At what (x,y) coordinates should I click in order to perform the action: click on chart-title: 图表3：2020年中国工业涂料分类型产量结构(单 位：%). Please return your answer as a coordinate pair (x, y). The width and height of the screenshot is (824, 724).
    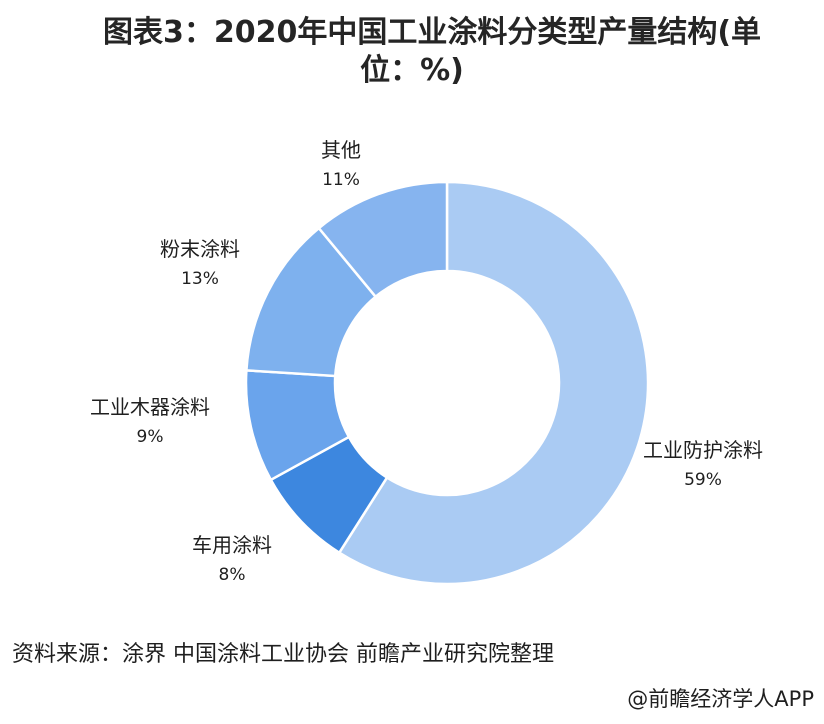
    Looking at the image, I should click on (412, 52).